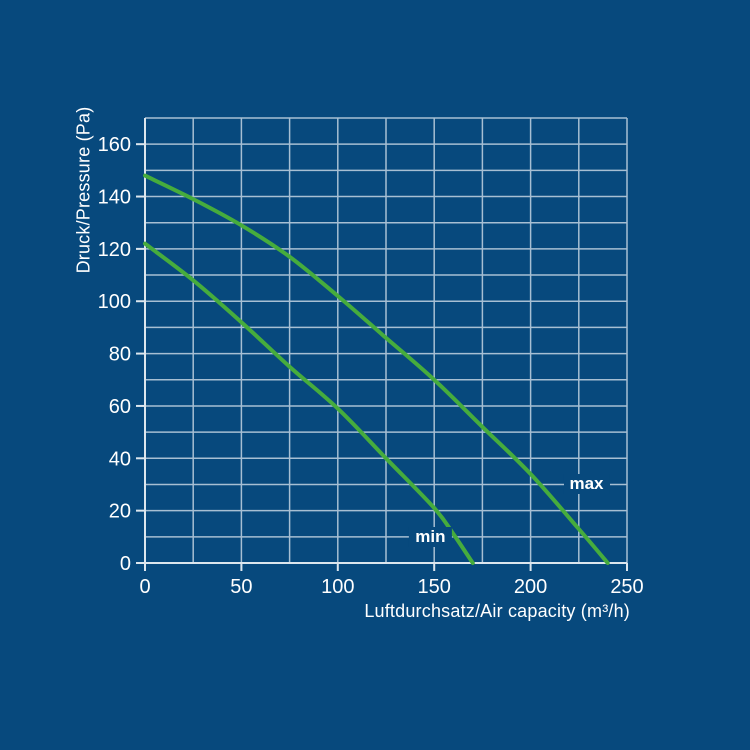  Describe the element at coordinates (114, 198) in the screenshot. I see `y-tick-label: 140` at that location.